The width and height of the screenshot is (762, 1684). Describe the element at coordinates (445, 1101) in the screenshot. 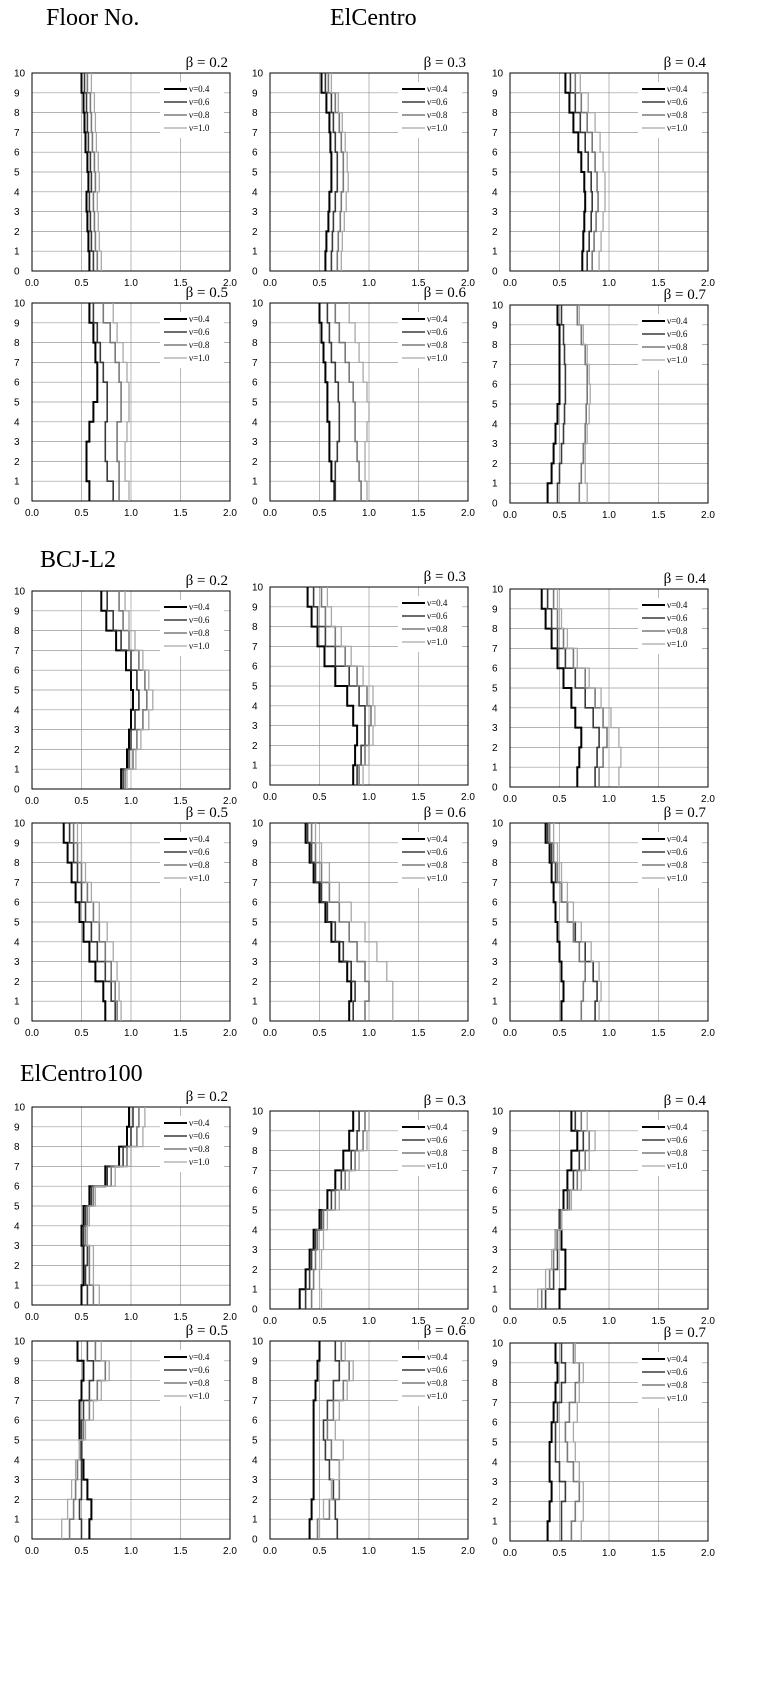

I see `panel-title: β = 0.3` at that location.